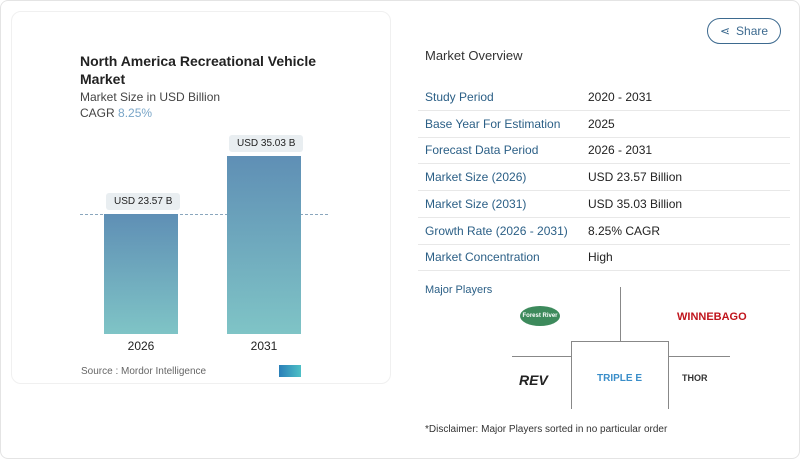  What do you see at coordinates (266, 143) in the screenshot?
I see `data-label: USD 35.03 B` at bounding box center [266, 143].